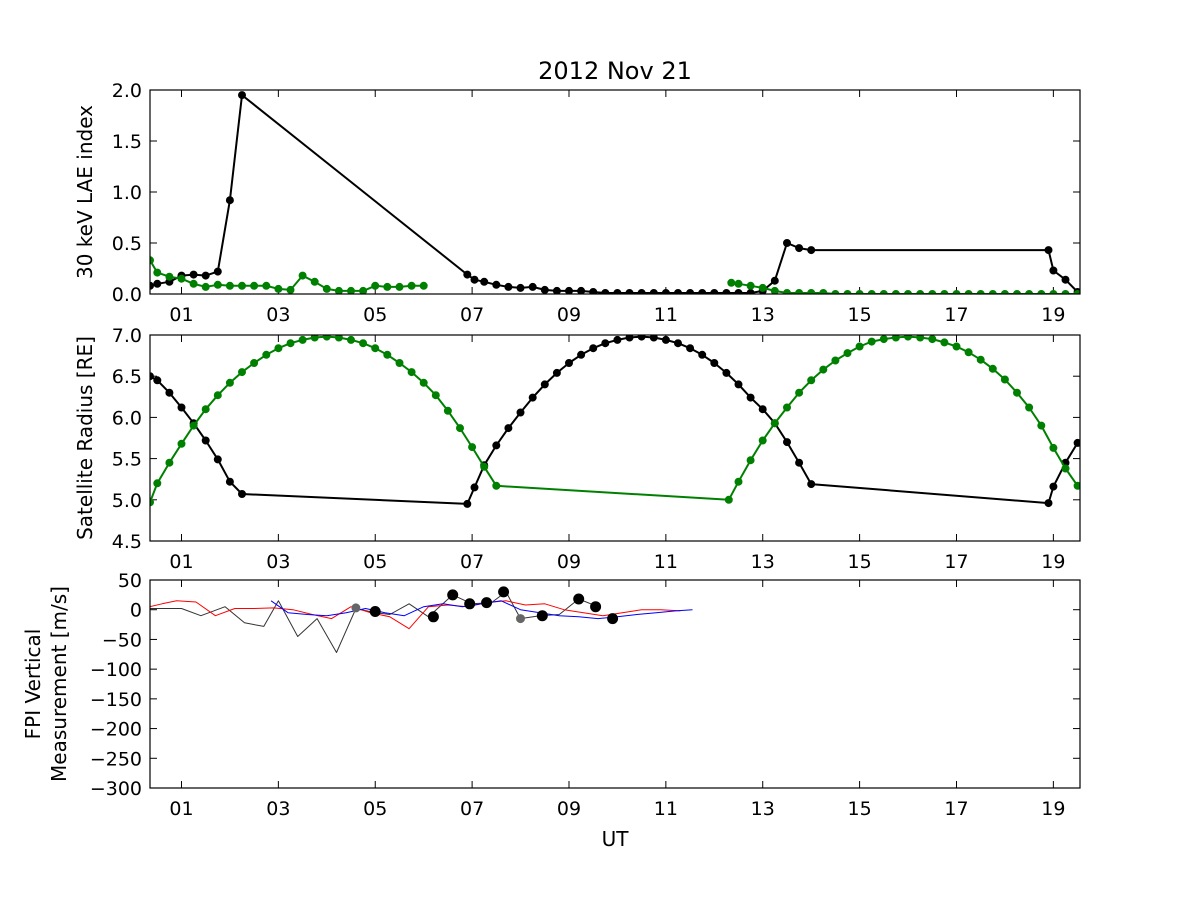 The image size is (1200, 900). I want to click on x-tick-label: 03, so click(278, 809).